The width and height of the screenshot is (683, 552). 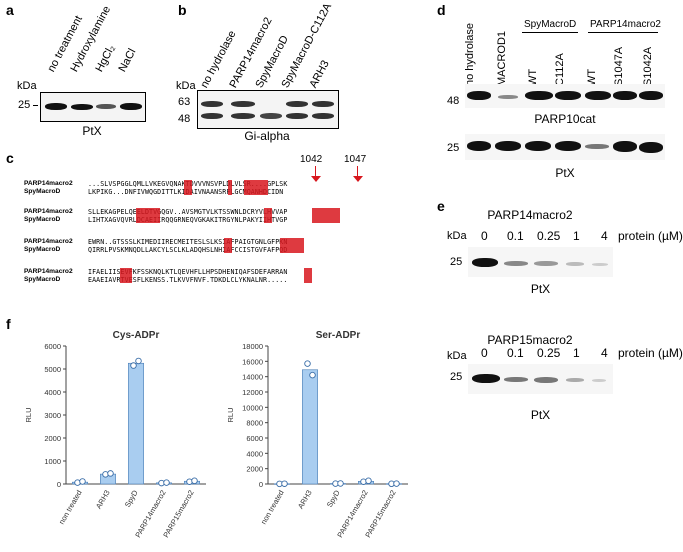 What do you see at coordinates (52, 461) in the screenshot?
I see `y-tick-label: 1000` at bounding box center [52, 461].